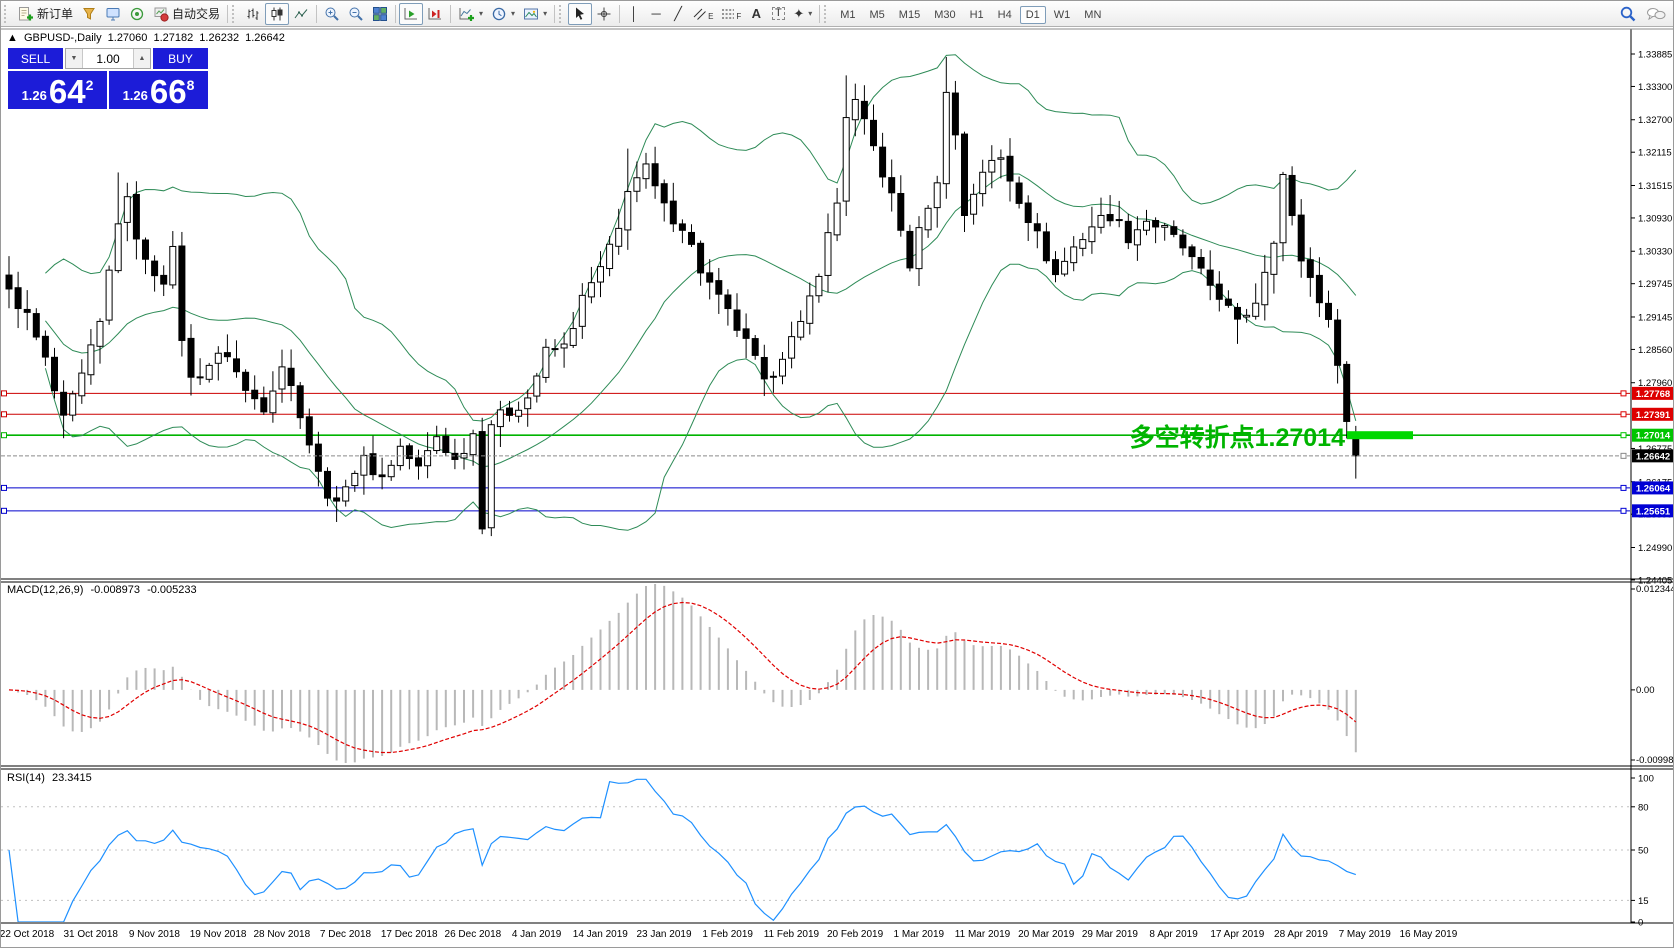 The width and height of the screenshot is (1674, 948). I want to click on line-chart-button, so click(301, 14).